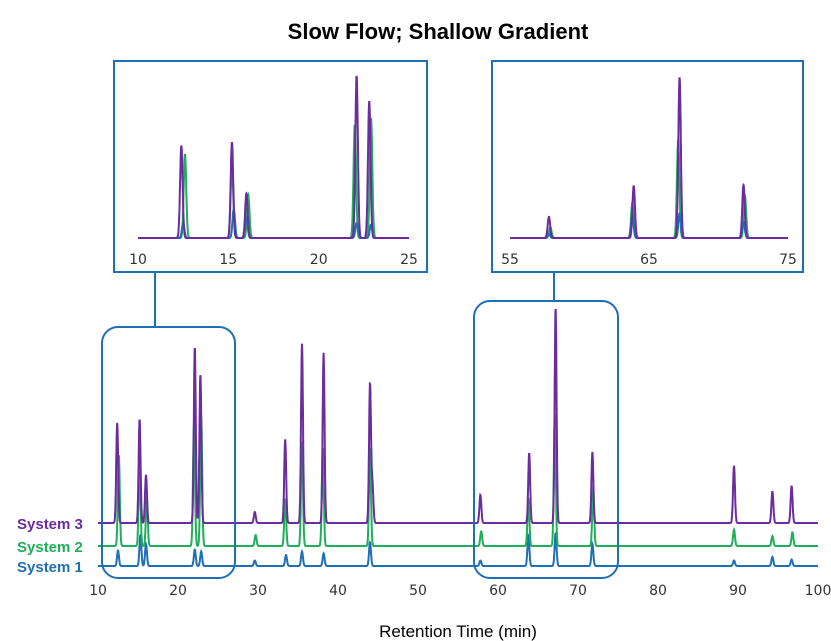 This screenshot has width=831, height=641. I want to click on x-tick-label-80: 80, so click(658, 591).